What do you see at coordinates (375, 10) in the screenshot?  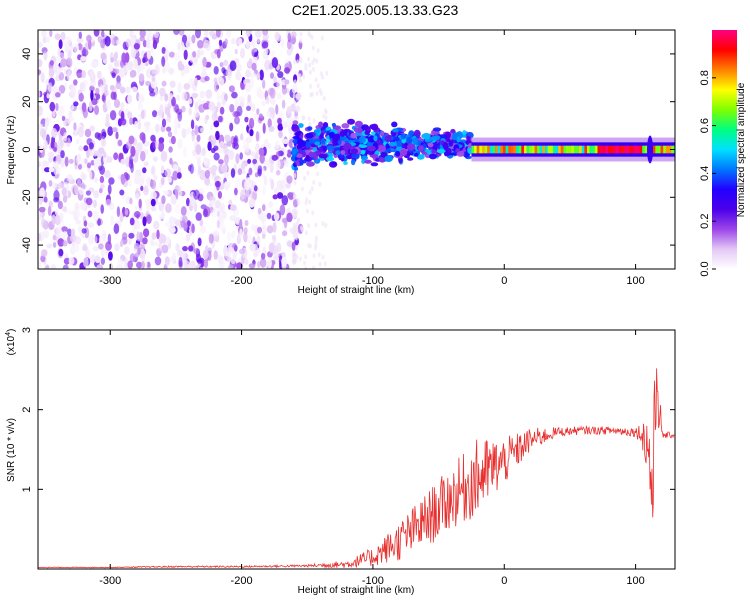 I see `page-title: C2E1.2025.005.13.33.G23` at bounding box center [375, 10].